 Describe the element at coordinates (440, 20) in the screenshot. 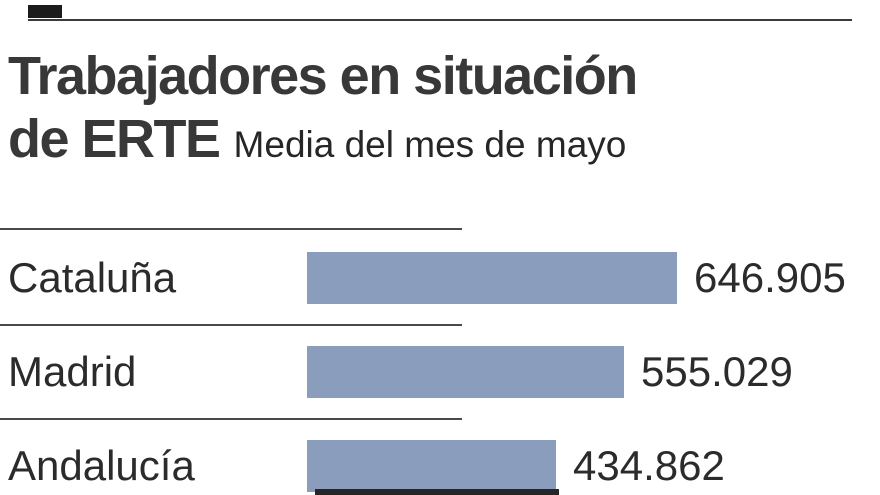

I see `top-rule` at that location.